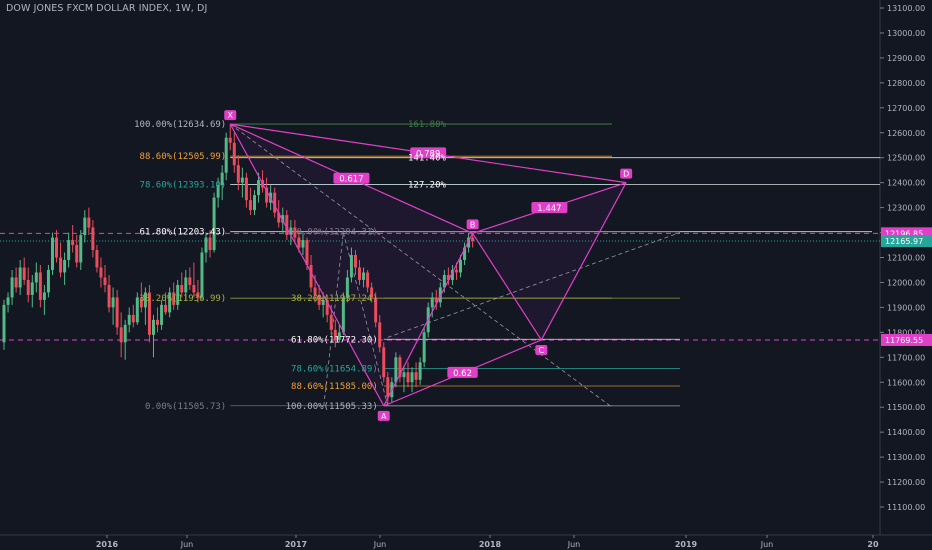  I want to click on price-tick-label: 13000.00, so click(906, 33).